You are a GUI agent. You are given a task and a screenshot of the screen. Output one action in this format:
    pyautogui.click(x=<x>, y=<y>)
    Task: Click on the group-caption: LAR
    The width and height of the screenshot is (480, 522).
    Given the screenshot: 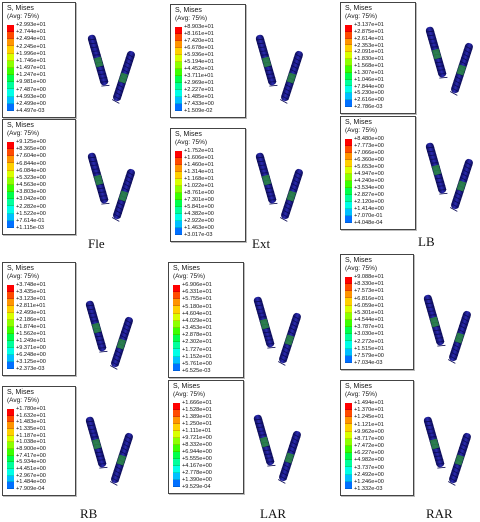 What is the action you would take?
    pyautogui.click(x=273, y=513)
    